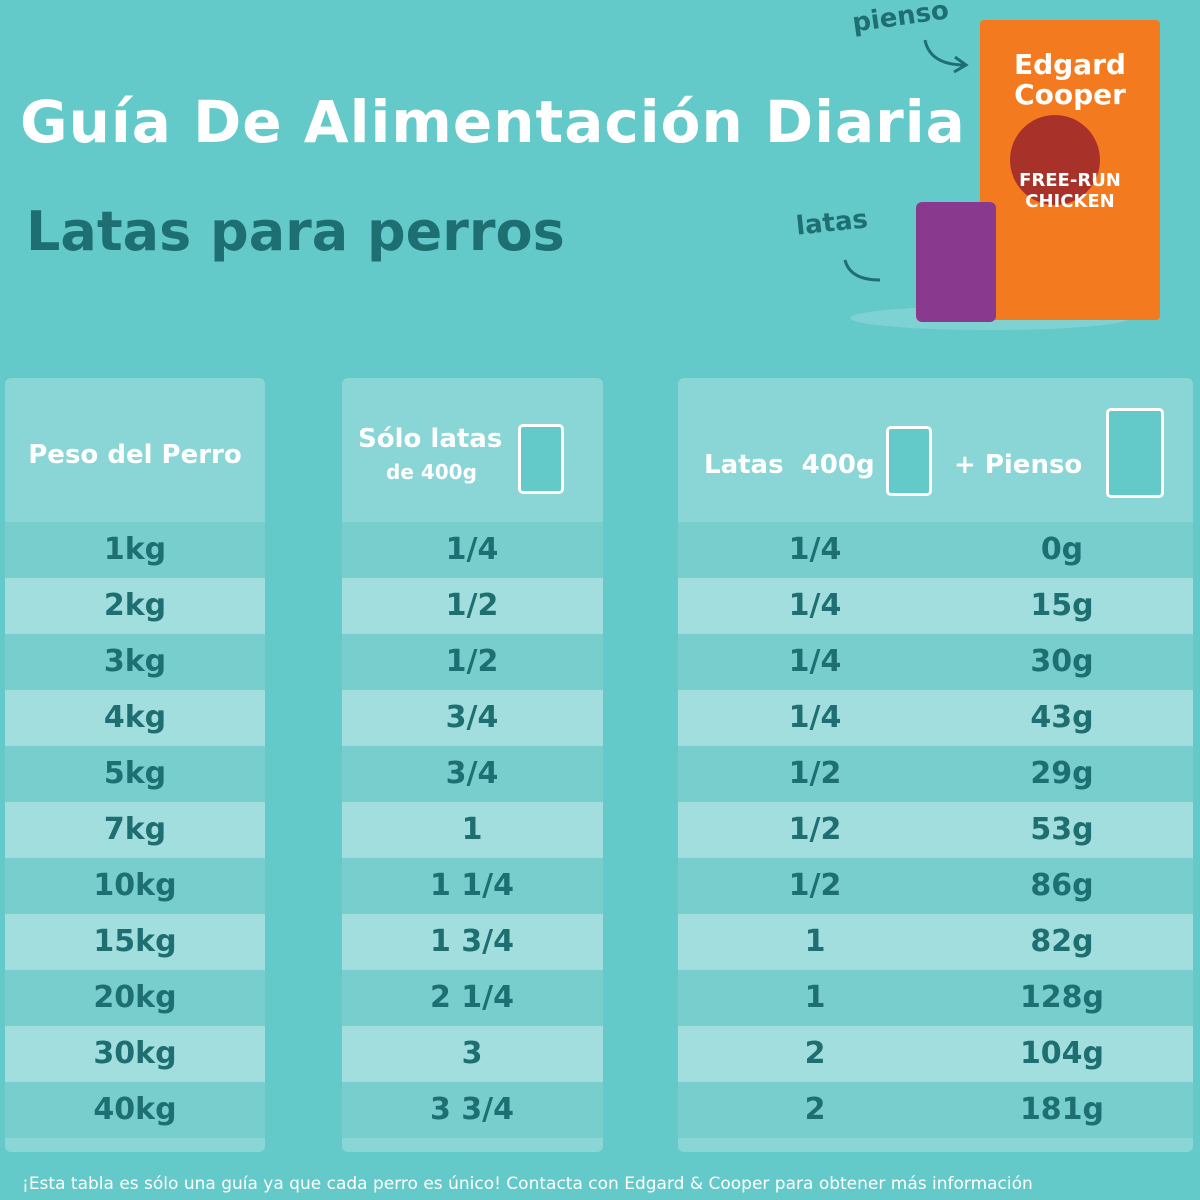 This screenshot has width=1200, height=1200. I want to click on table-cell: 10kg, so click(135, 885).